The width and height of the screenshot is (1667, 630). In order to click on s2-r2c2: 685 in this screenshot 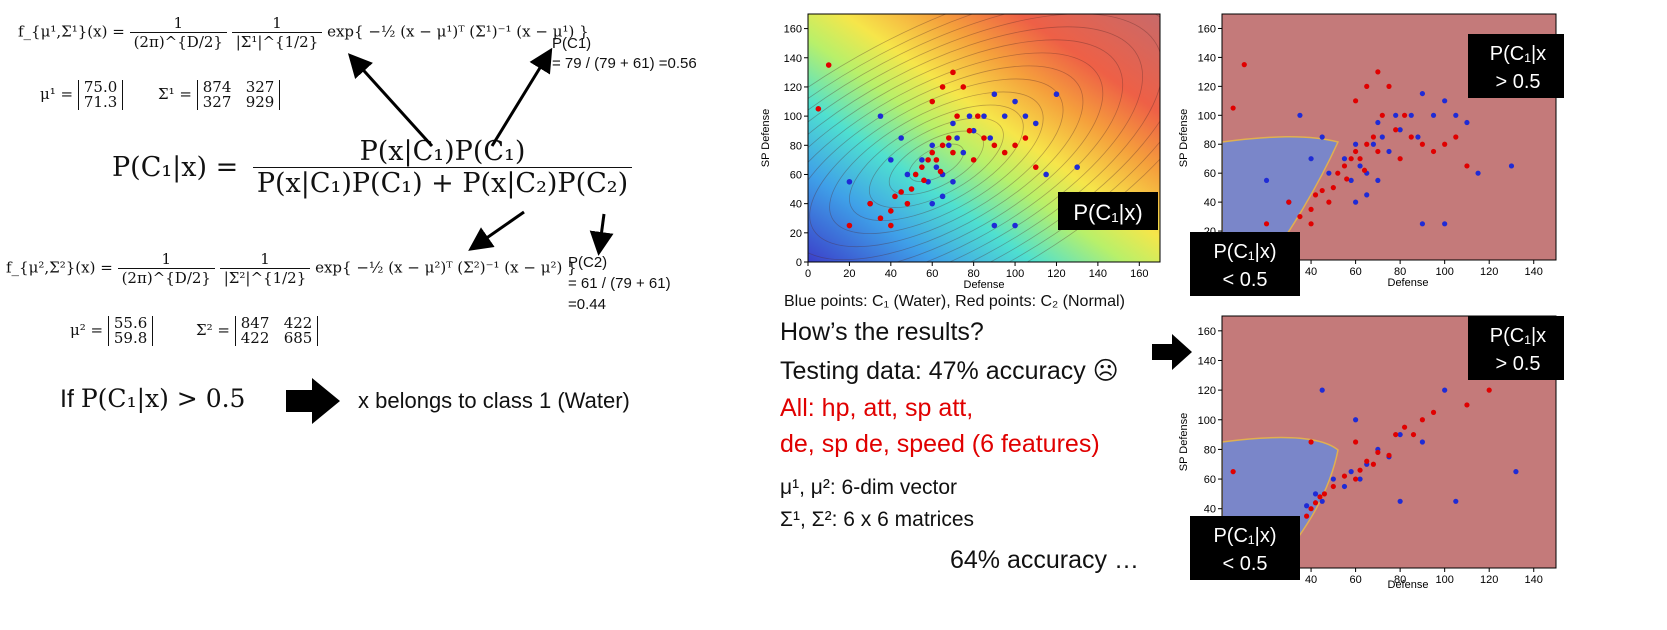, I will do `click(298, 338)`.